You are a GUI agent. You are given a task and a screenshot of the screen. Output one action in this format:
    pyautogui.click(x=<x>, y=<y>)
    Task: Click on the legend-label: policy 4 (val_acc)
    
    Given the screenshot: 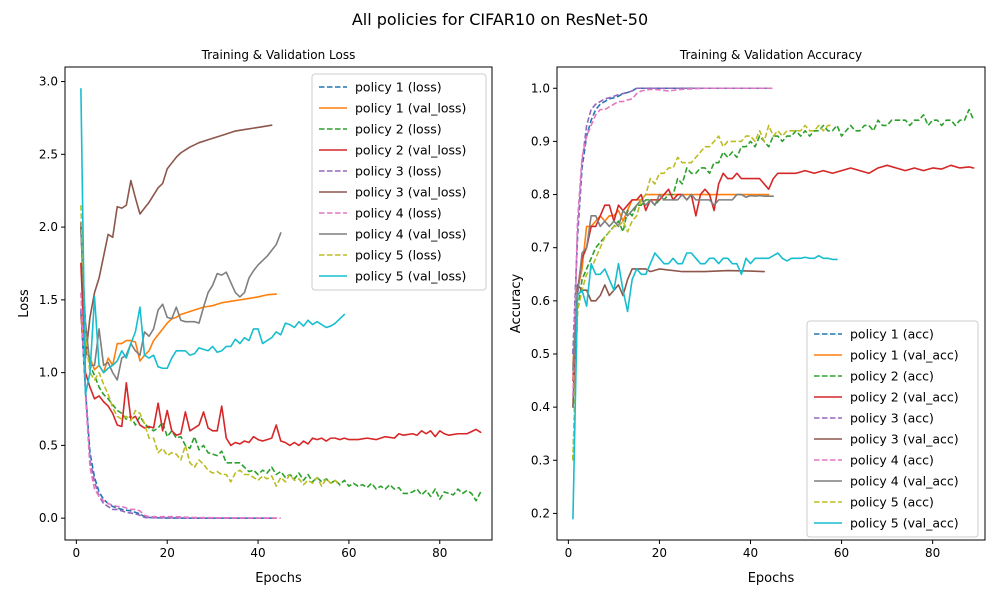 What is the action you would take?
    pyautogui.click(x=904, y=481)
    